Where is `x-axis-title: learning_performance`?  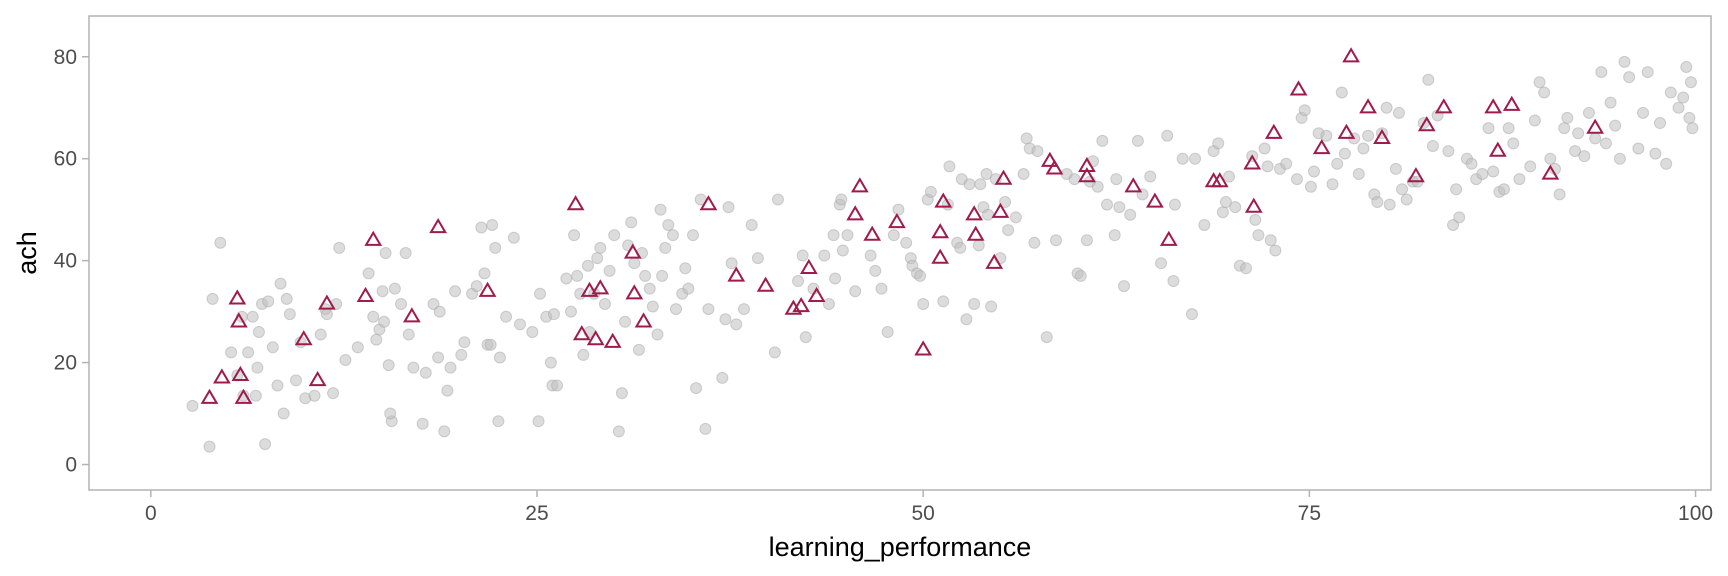
x-axis-title: learning_performance is located at coordinates (900, 547).